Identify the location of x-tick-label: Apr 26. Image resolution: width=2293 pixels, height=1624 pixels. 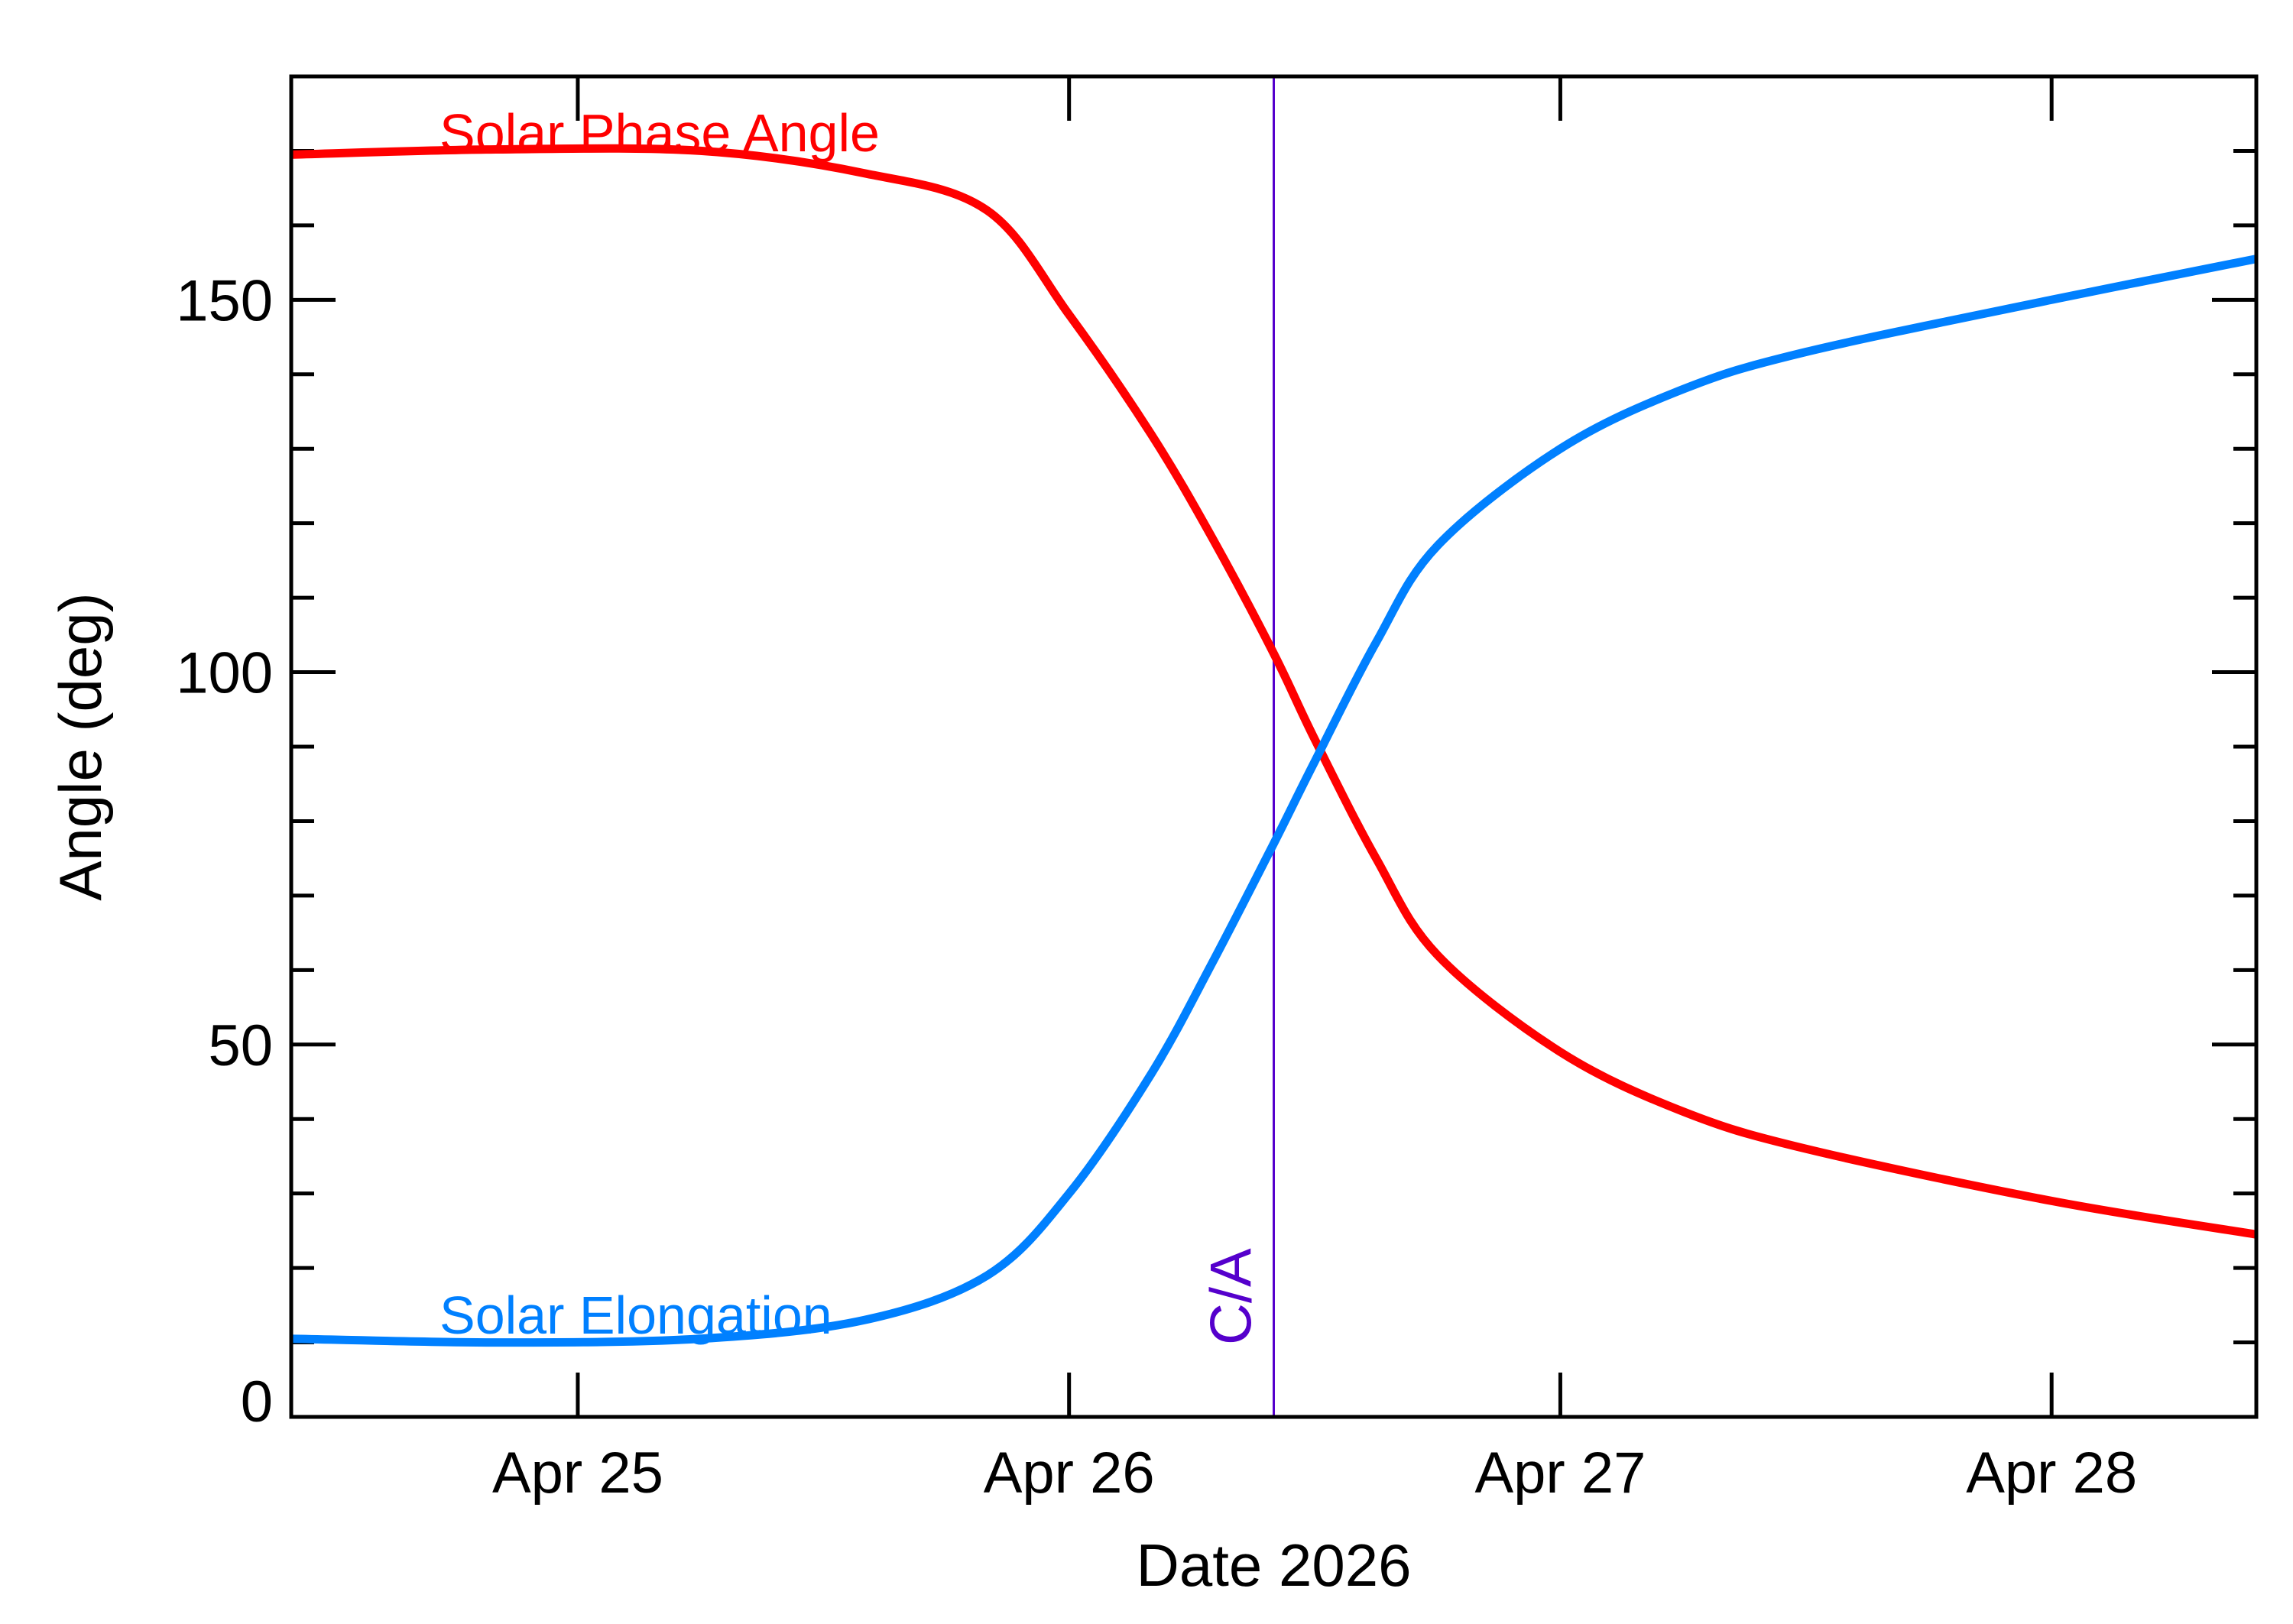
(1069, 1473).